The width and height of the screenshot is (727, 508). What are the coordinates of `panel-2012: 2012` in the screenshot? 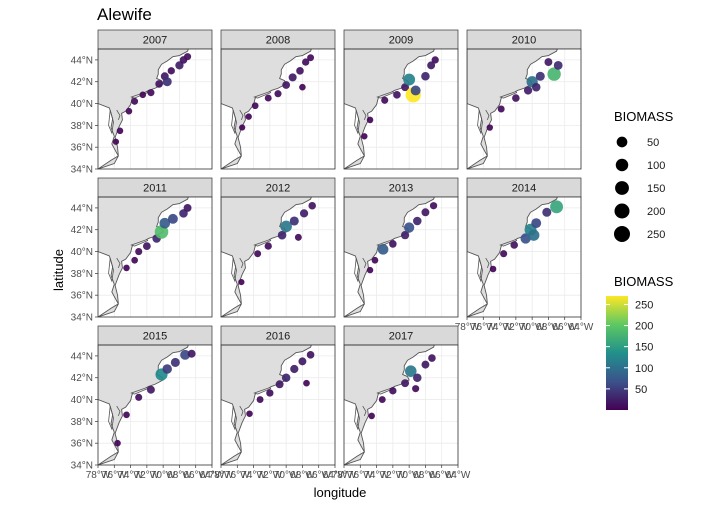 It's located at (278, 247).